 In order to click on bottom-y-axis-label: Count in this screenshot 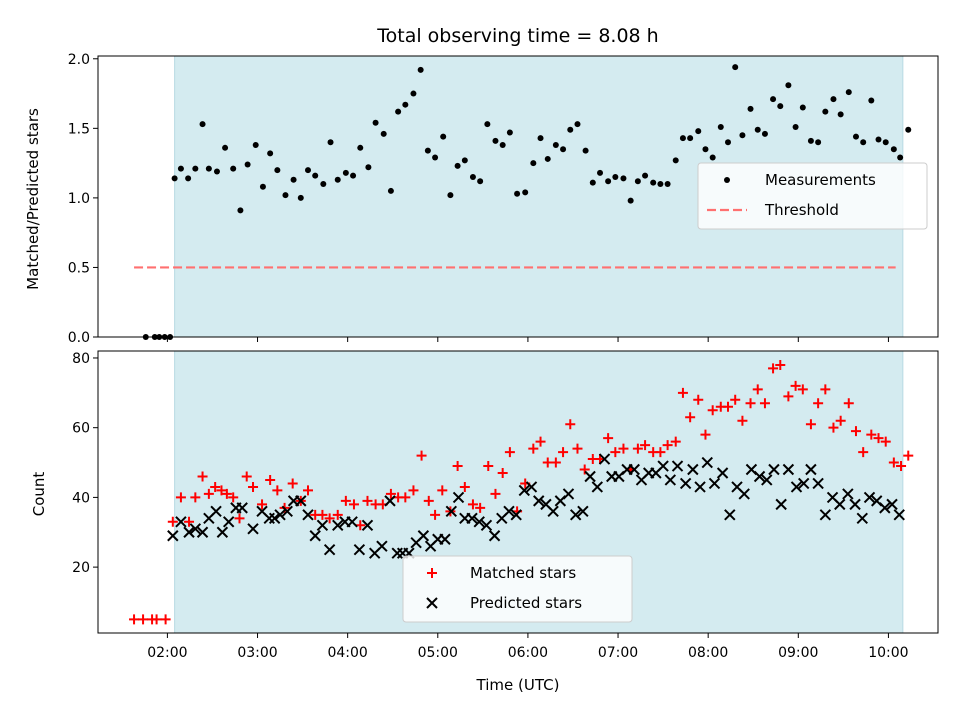, I will do `click(39, 494)`.